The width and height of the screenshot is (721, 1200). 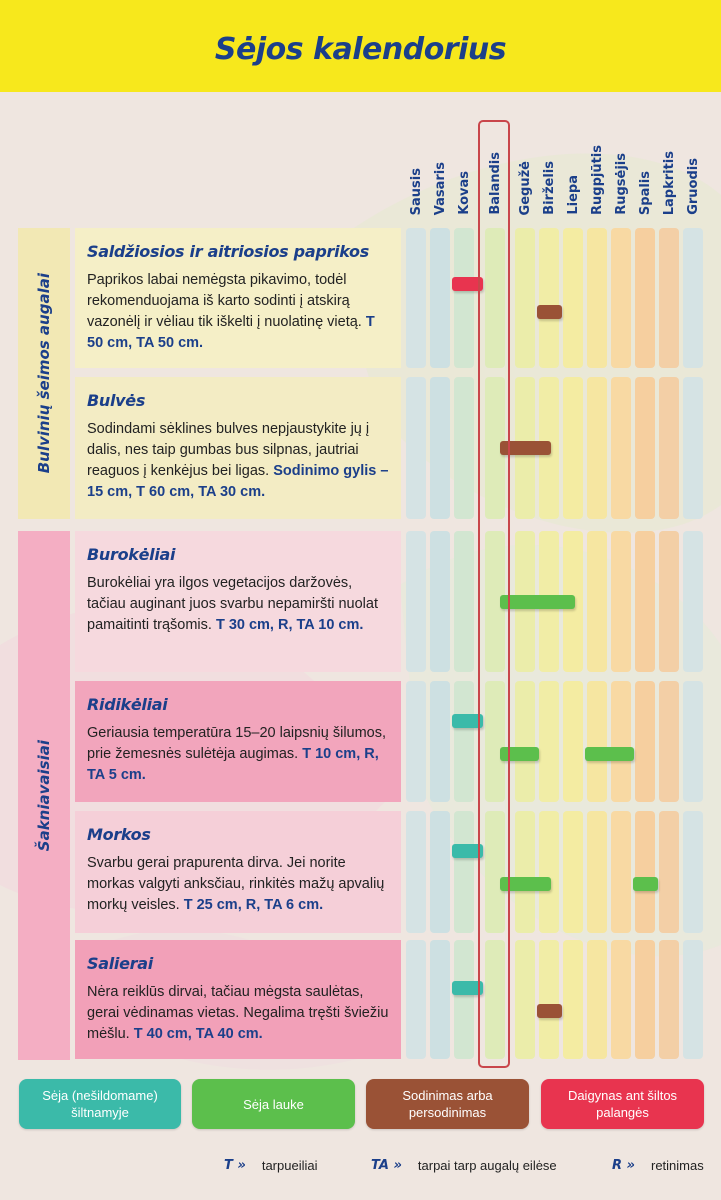 What do you see at coordinates (623, 1165) in the screenshot?
I see `abbreviation-key: R »` at bounding box center [623, 1165].